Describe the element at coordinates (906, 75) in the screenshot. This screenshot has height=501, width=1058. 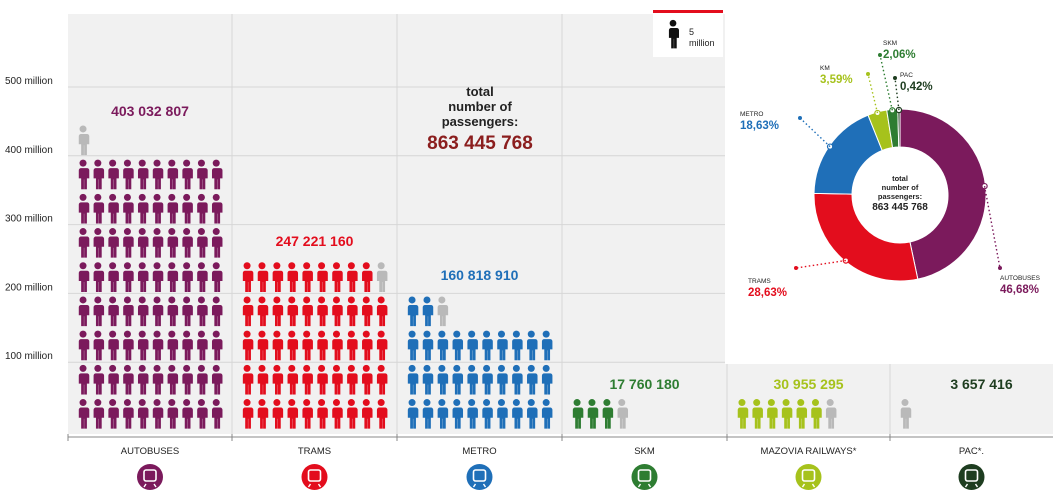
I see `donut-slice-label: PAC` at that location.